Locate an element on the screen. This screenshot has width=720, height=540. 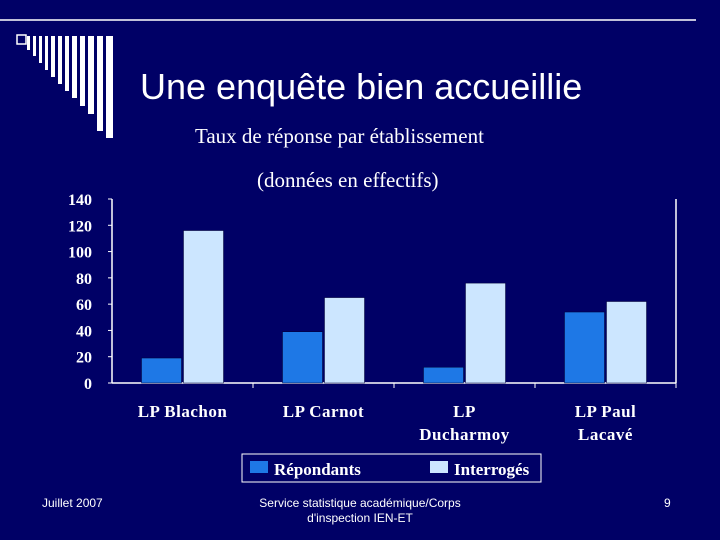
y-tick-label: 40 is located at coordinates (84, 331).